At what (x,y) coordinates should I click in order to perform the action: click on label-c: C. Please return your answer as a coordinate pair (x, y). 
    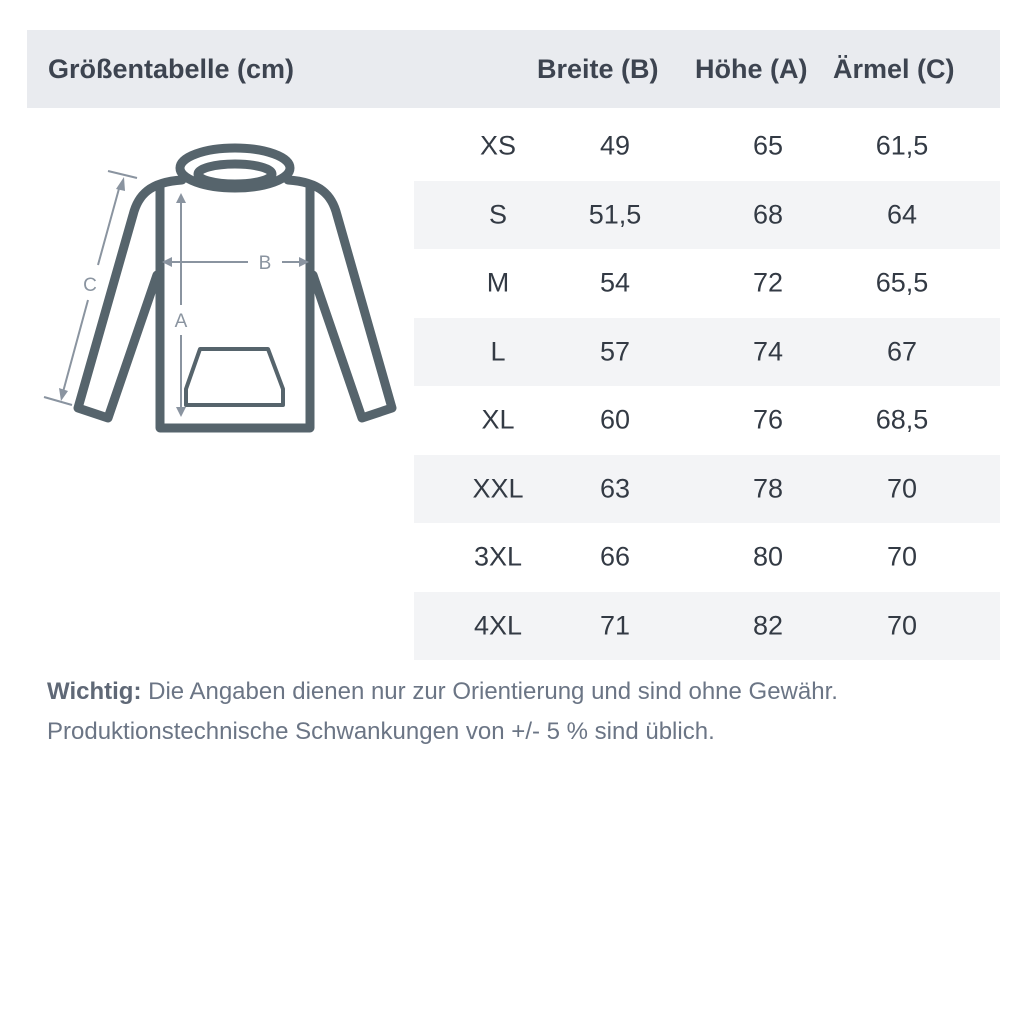
    Looking at the image, I should click on (90, 285).